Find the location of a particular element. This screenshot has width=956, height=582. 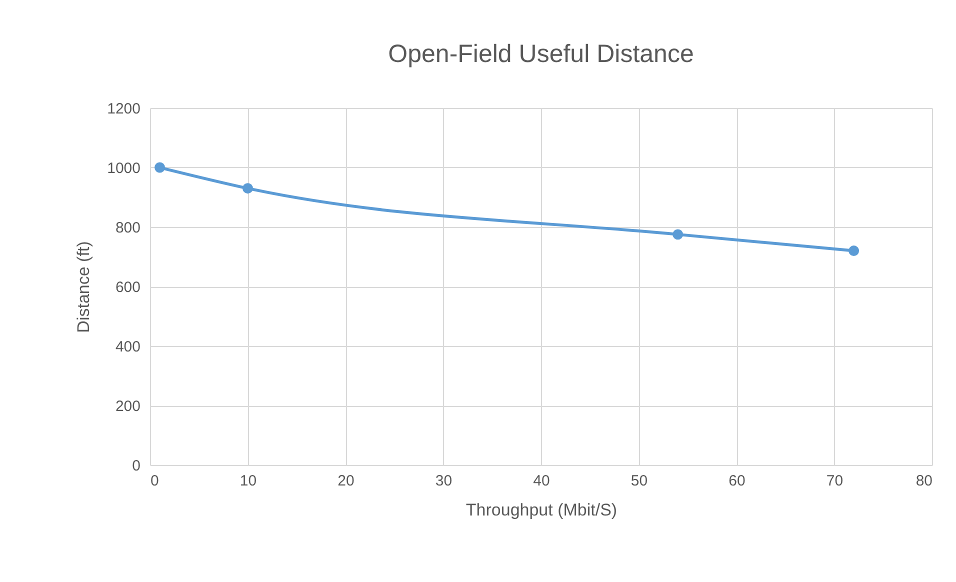

y-tick-label: 200 is located at coordinates (127, 406).